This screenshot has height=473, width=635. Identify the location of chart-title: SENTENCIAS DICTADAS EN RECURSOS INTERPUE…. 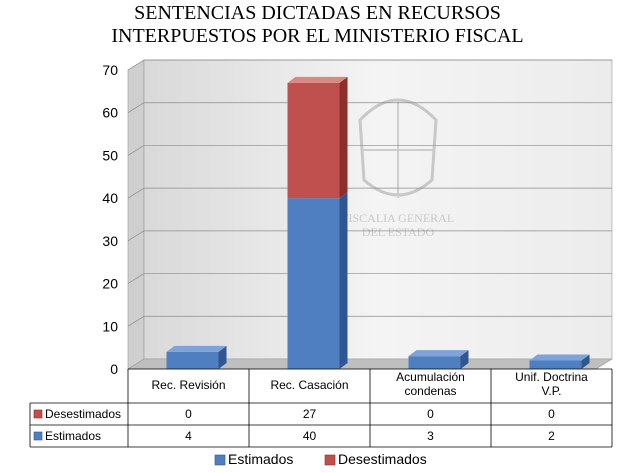
(317, 24).